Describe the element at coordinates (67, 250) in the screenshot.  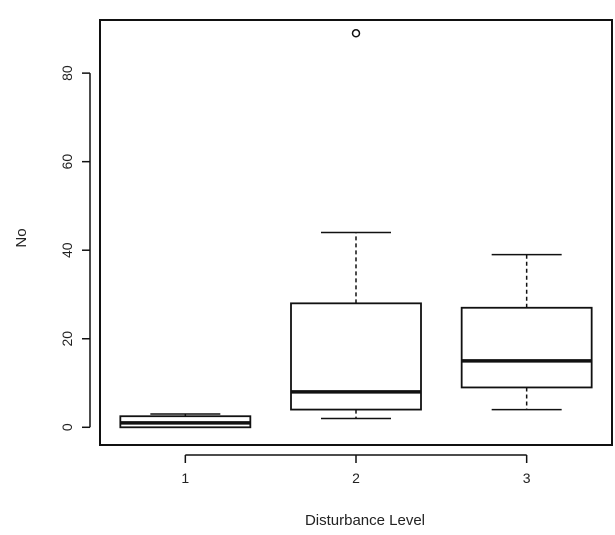
I see `y-tick-label: 40` at that location.